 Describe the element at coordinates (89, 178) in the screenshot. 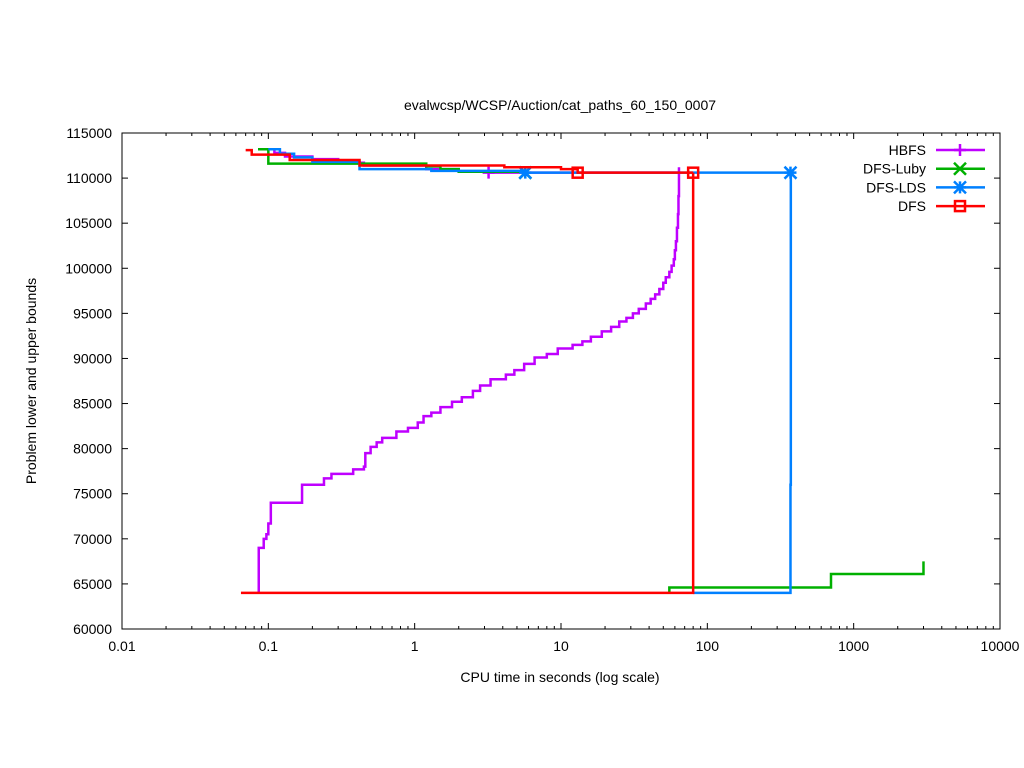

I see `y-tick-label: 110000` at that location.